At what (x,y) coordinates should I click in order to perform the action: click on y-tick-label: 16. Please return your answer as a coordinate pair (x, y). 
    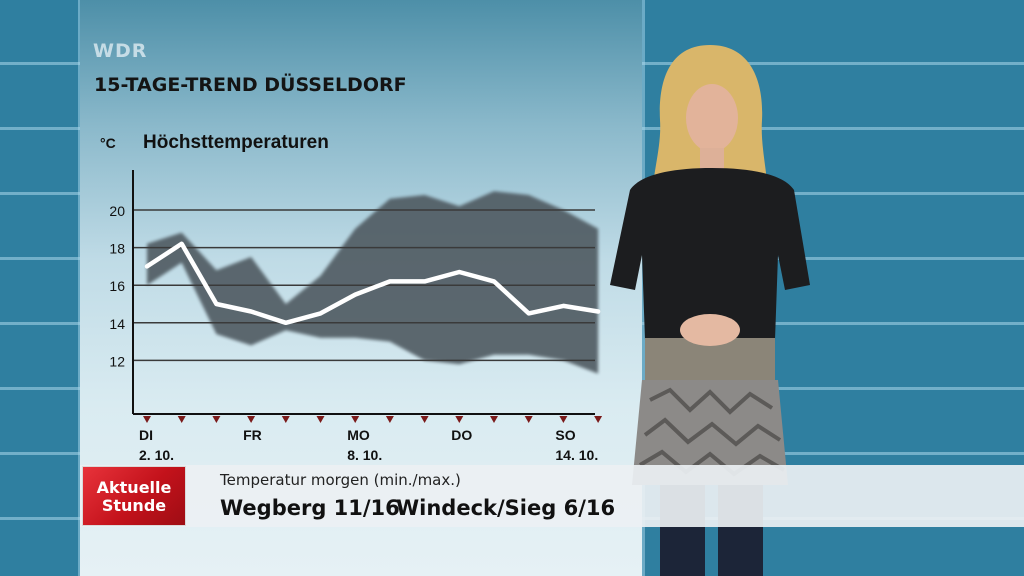
    Looking at the image, I should click on (117, 286).